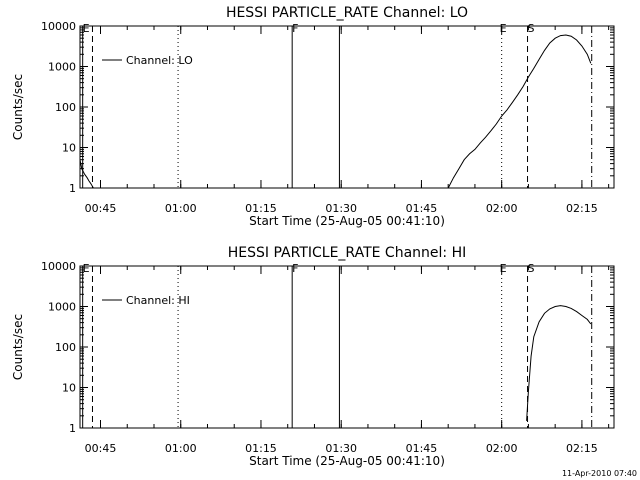 The width and height of the screenshot is (640, 480). I want to click on chart-title: HESSI PARTICLE_RATE Channel: LO, so click(347, 13).